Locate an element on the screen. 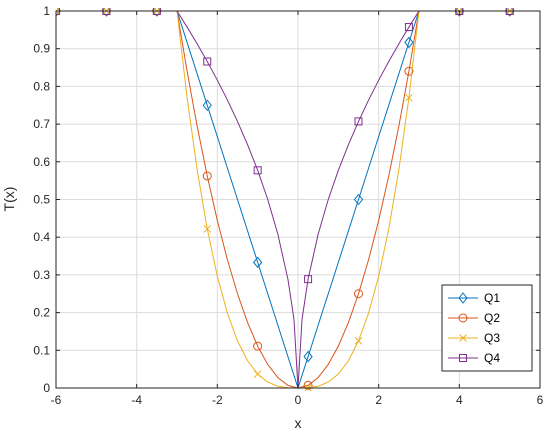 This screenshot has width=550, height=436. legend-item-q1: Q1 is located at coordinates (474, 298).